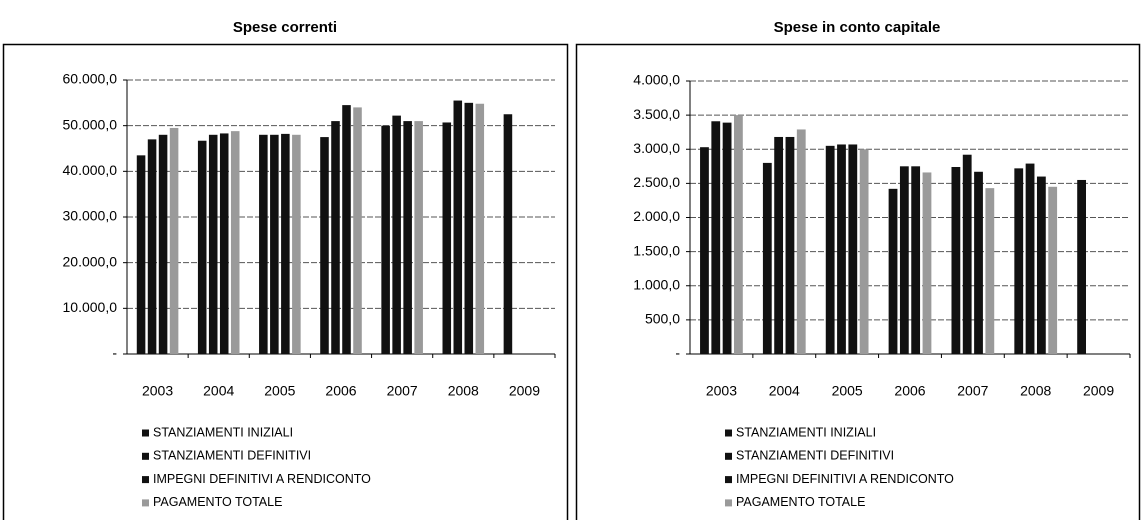  Describe the element at coordinates (90, 170) in the screenshot. I see `y-tick-label: 40.000,0` at that location.